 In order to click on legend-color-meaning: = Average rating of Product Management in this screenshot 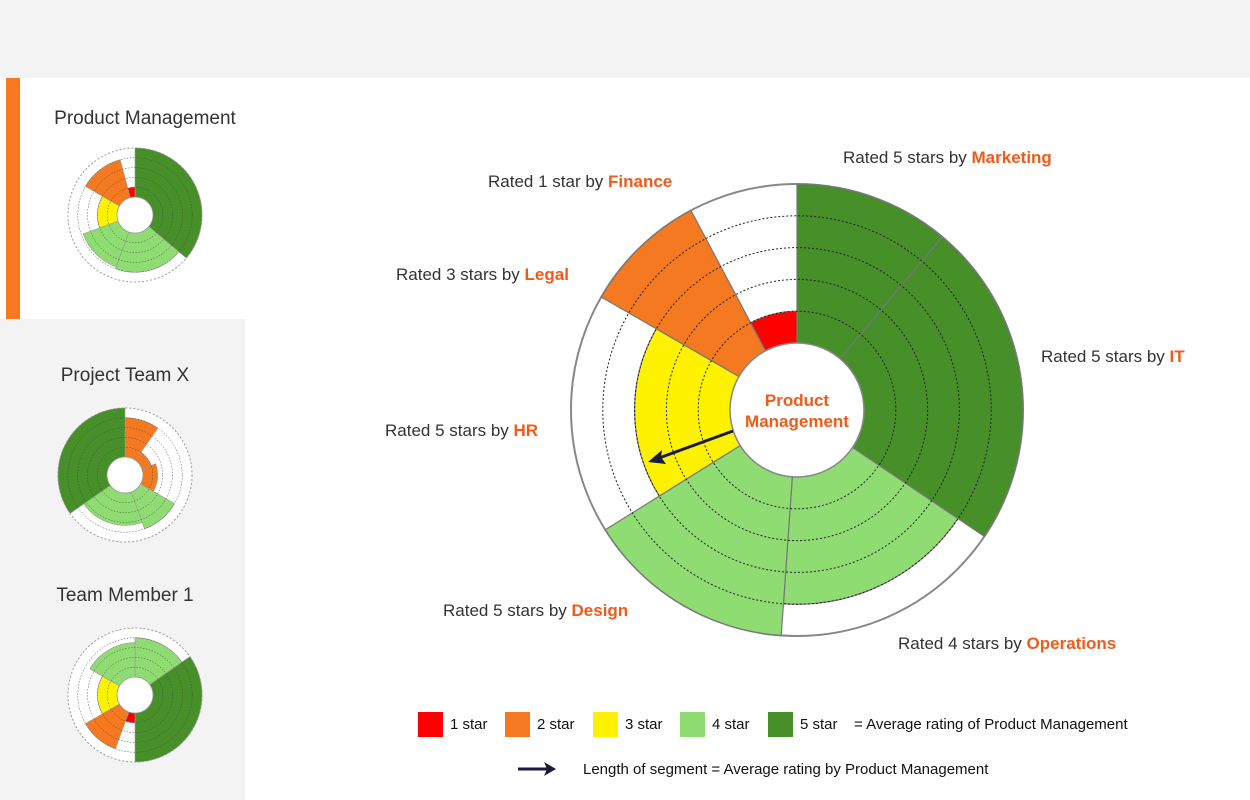, I will do `click(991, 724)`.